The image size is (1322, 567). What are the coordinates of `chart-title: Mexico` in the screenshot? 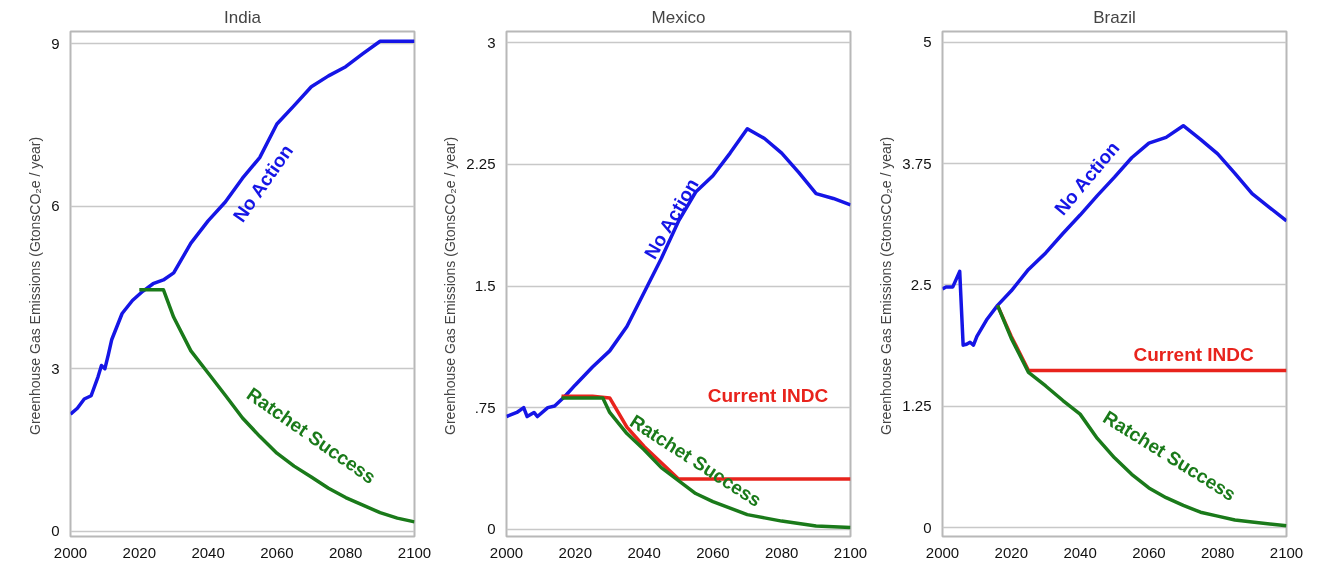 It's located at (678, 17).